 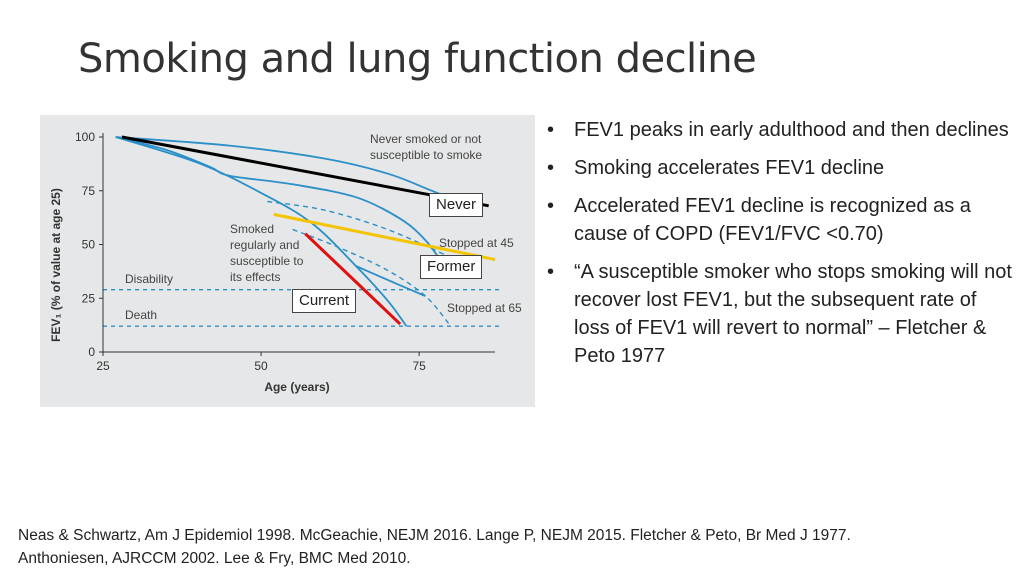 What do you see at coordinates (252, 229) in the screenshot?
I see `annotation-smoked-text: Smoked` at bounding box center [252, 229].